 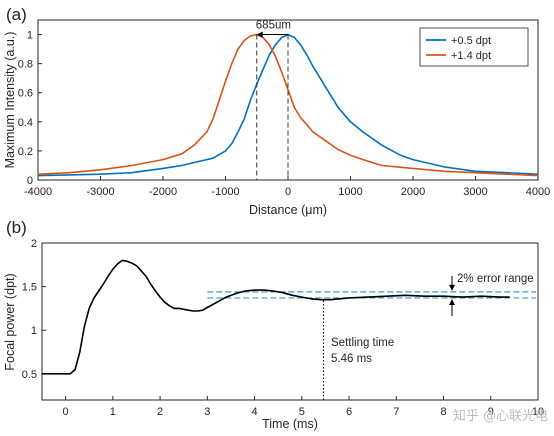 I want to click on panel-a-legend: +0.5 dpt +1.4 dpt, so click(x=474, y=47).